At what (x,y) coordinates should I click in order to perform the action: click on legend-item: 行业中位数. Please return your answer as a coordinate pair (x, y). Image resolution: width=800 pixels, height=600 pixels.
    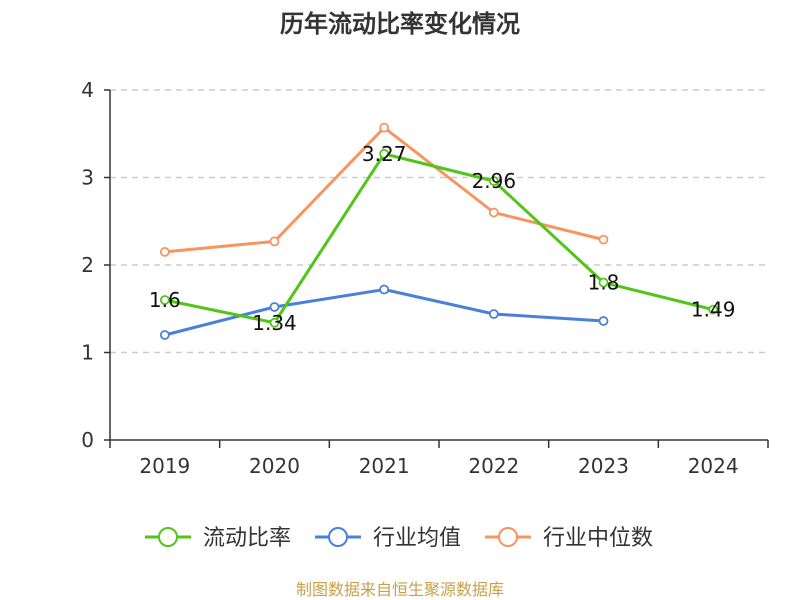
    Looking at the image, I should click on (569, 538).